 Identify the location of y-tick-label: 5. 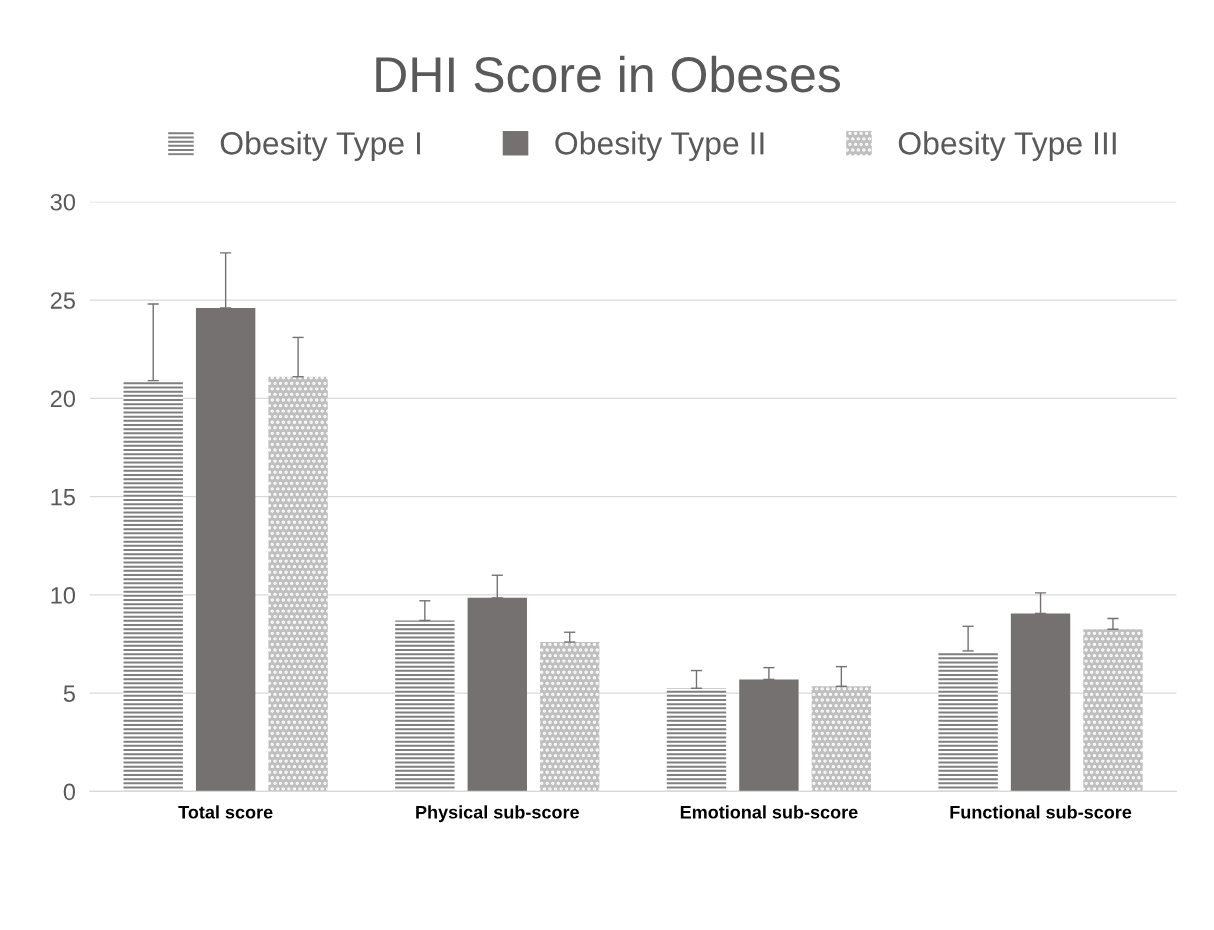
(69, 693).